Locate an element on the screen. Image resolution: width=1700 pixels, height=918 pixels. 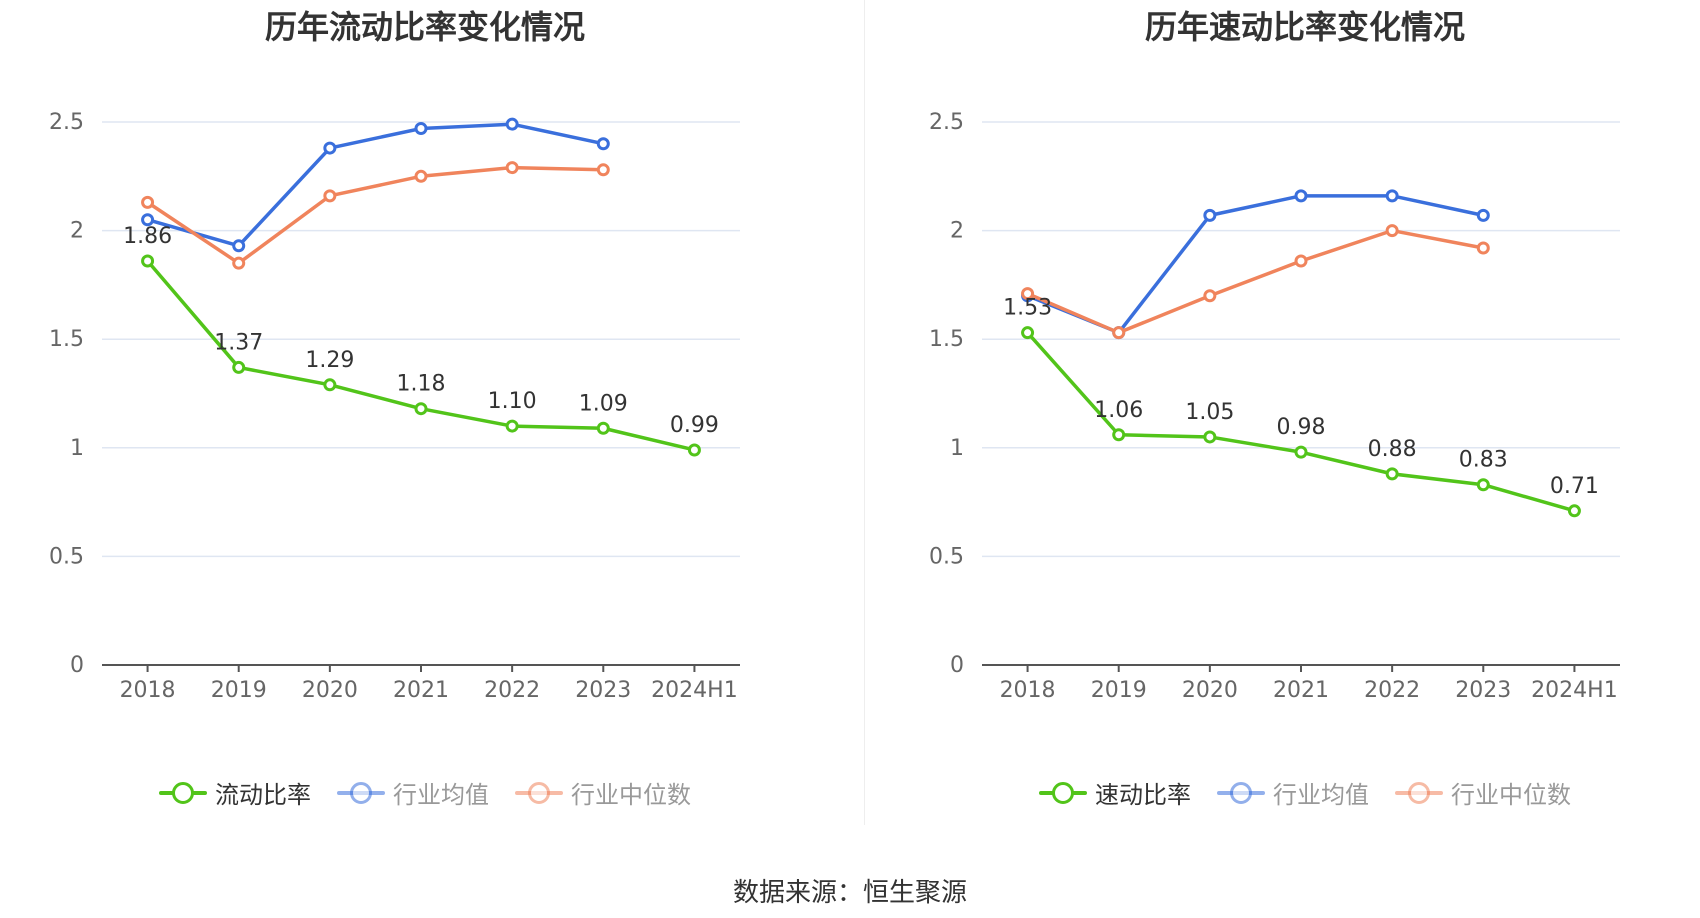
data-source-note: 数据来源：恒生聚源 is located at coordinates (849, 893).